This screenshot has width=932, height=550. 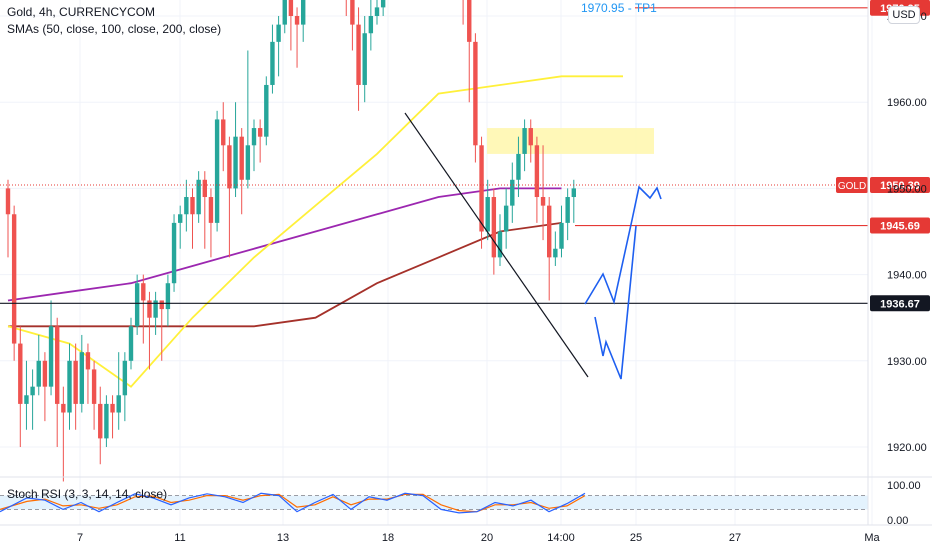 What do you see at coordinates (561, 538) in the screenshot?
I see `time-tick-label: 14:00` at bounding box center [561, 538].